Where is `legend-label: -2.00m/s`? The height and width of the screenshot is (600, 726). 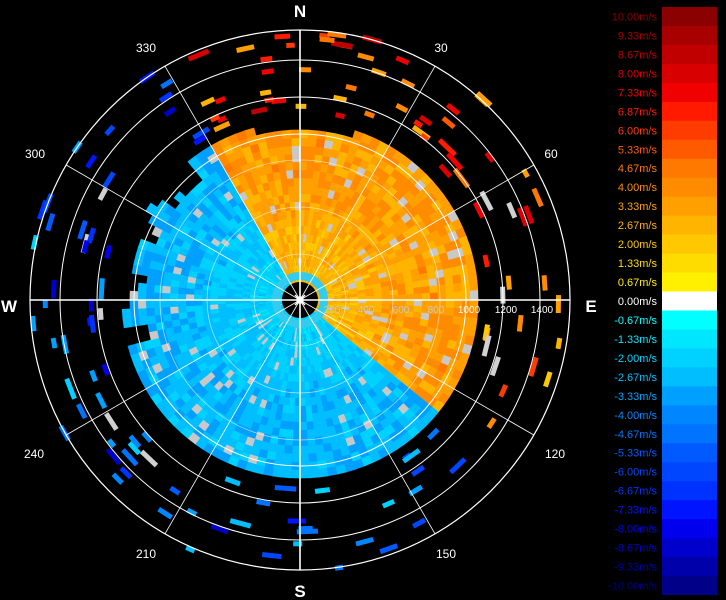
legend-label: -2.00m/s is located at coordinates (635, 359).